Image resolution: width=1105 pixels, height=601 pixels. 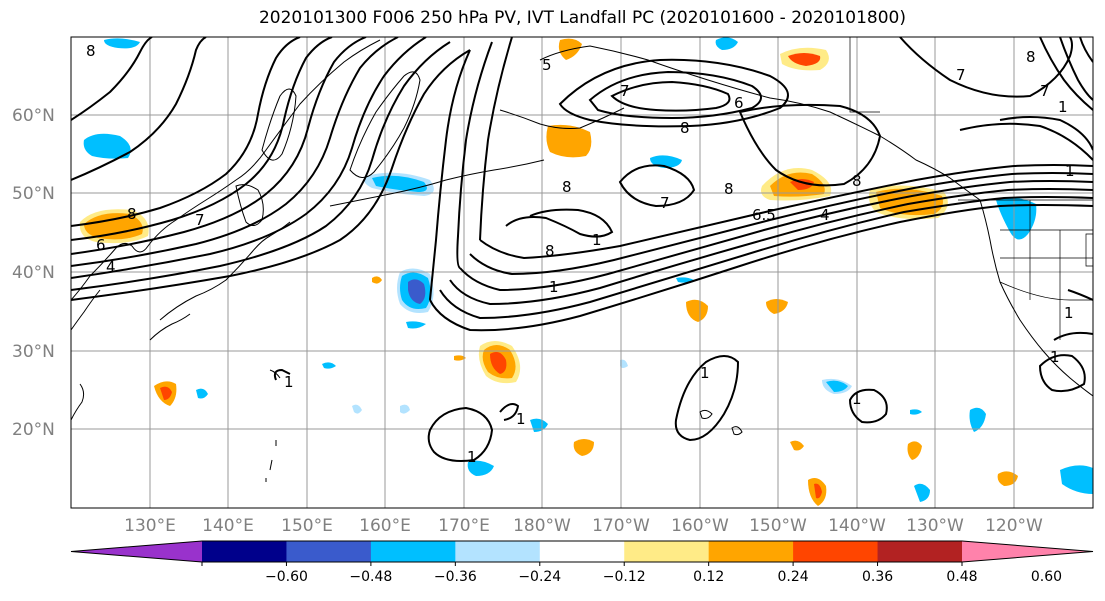 I want to click on lon-label: 120°W, so click(x=1014, y=526).